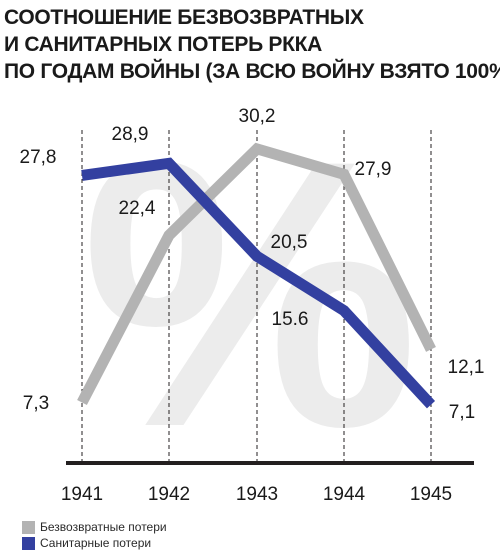  Describe the element at coordinates (82, 494) in the screenshot. I see `x-tick-label-1941: 1941` at that location.